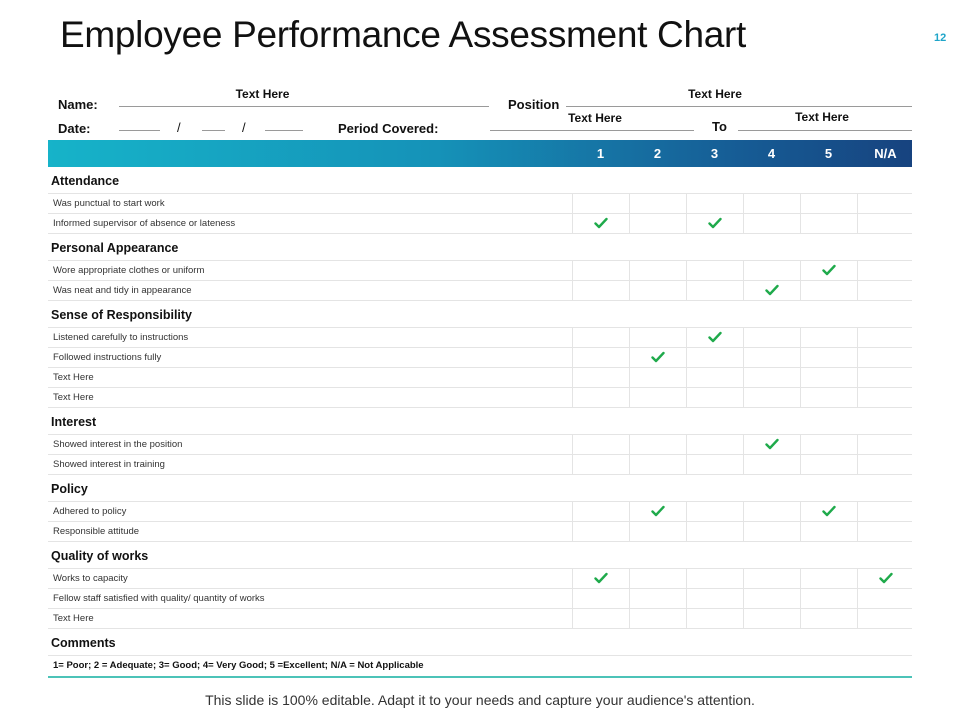 The width and height of the screenshot is (960, 720). Describe the element at coordinates (595, 118) in the screenshot. I see `period-from-value: Text Here` at that location.